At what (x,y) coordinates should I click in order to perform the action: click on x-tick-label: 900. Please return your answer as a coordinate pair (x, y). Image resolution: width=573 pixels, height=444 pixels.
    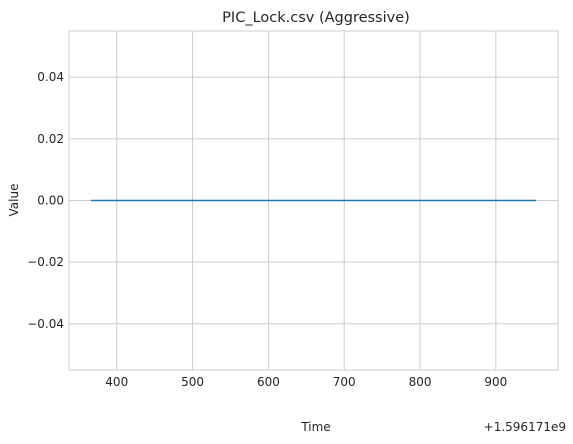
    Looking at the image, I should click on (495, 382).